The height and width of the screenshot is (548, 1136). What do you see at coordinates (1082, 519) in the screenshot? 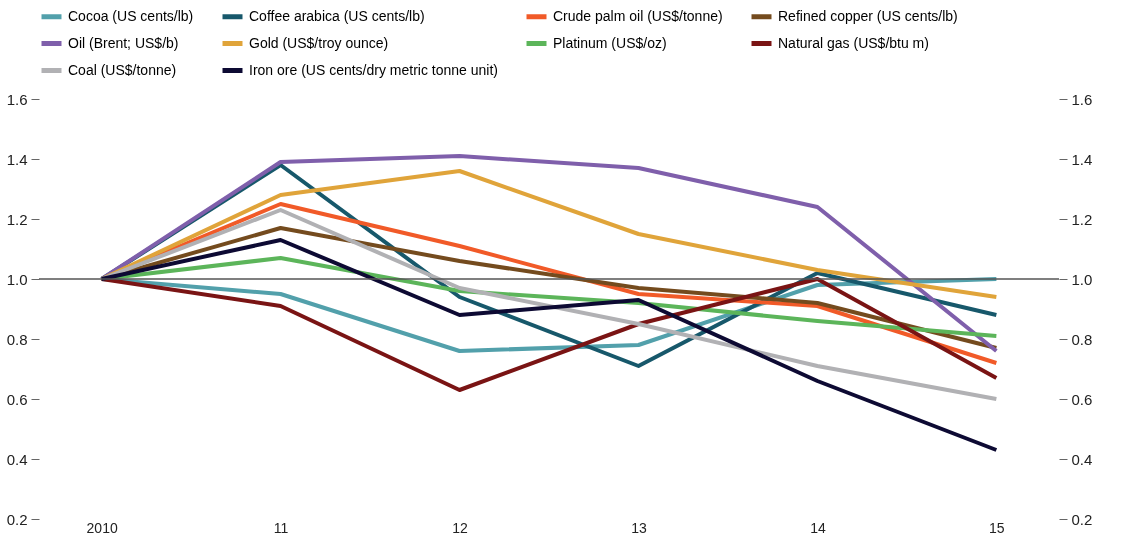
I see `y2-tick-label: 0.2` at bounding box center [1082, 519].